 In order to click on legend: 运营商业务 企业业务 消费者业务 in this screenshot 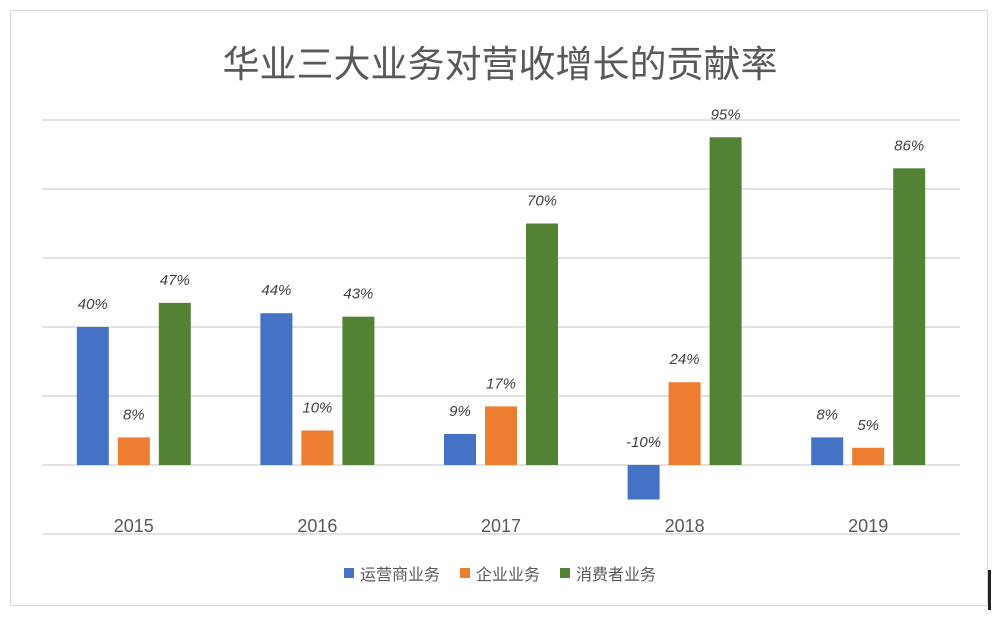, I will do `click(500, 573)`.